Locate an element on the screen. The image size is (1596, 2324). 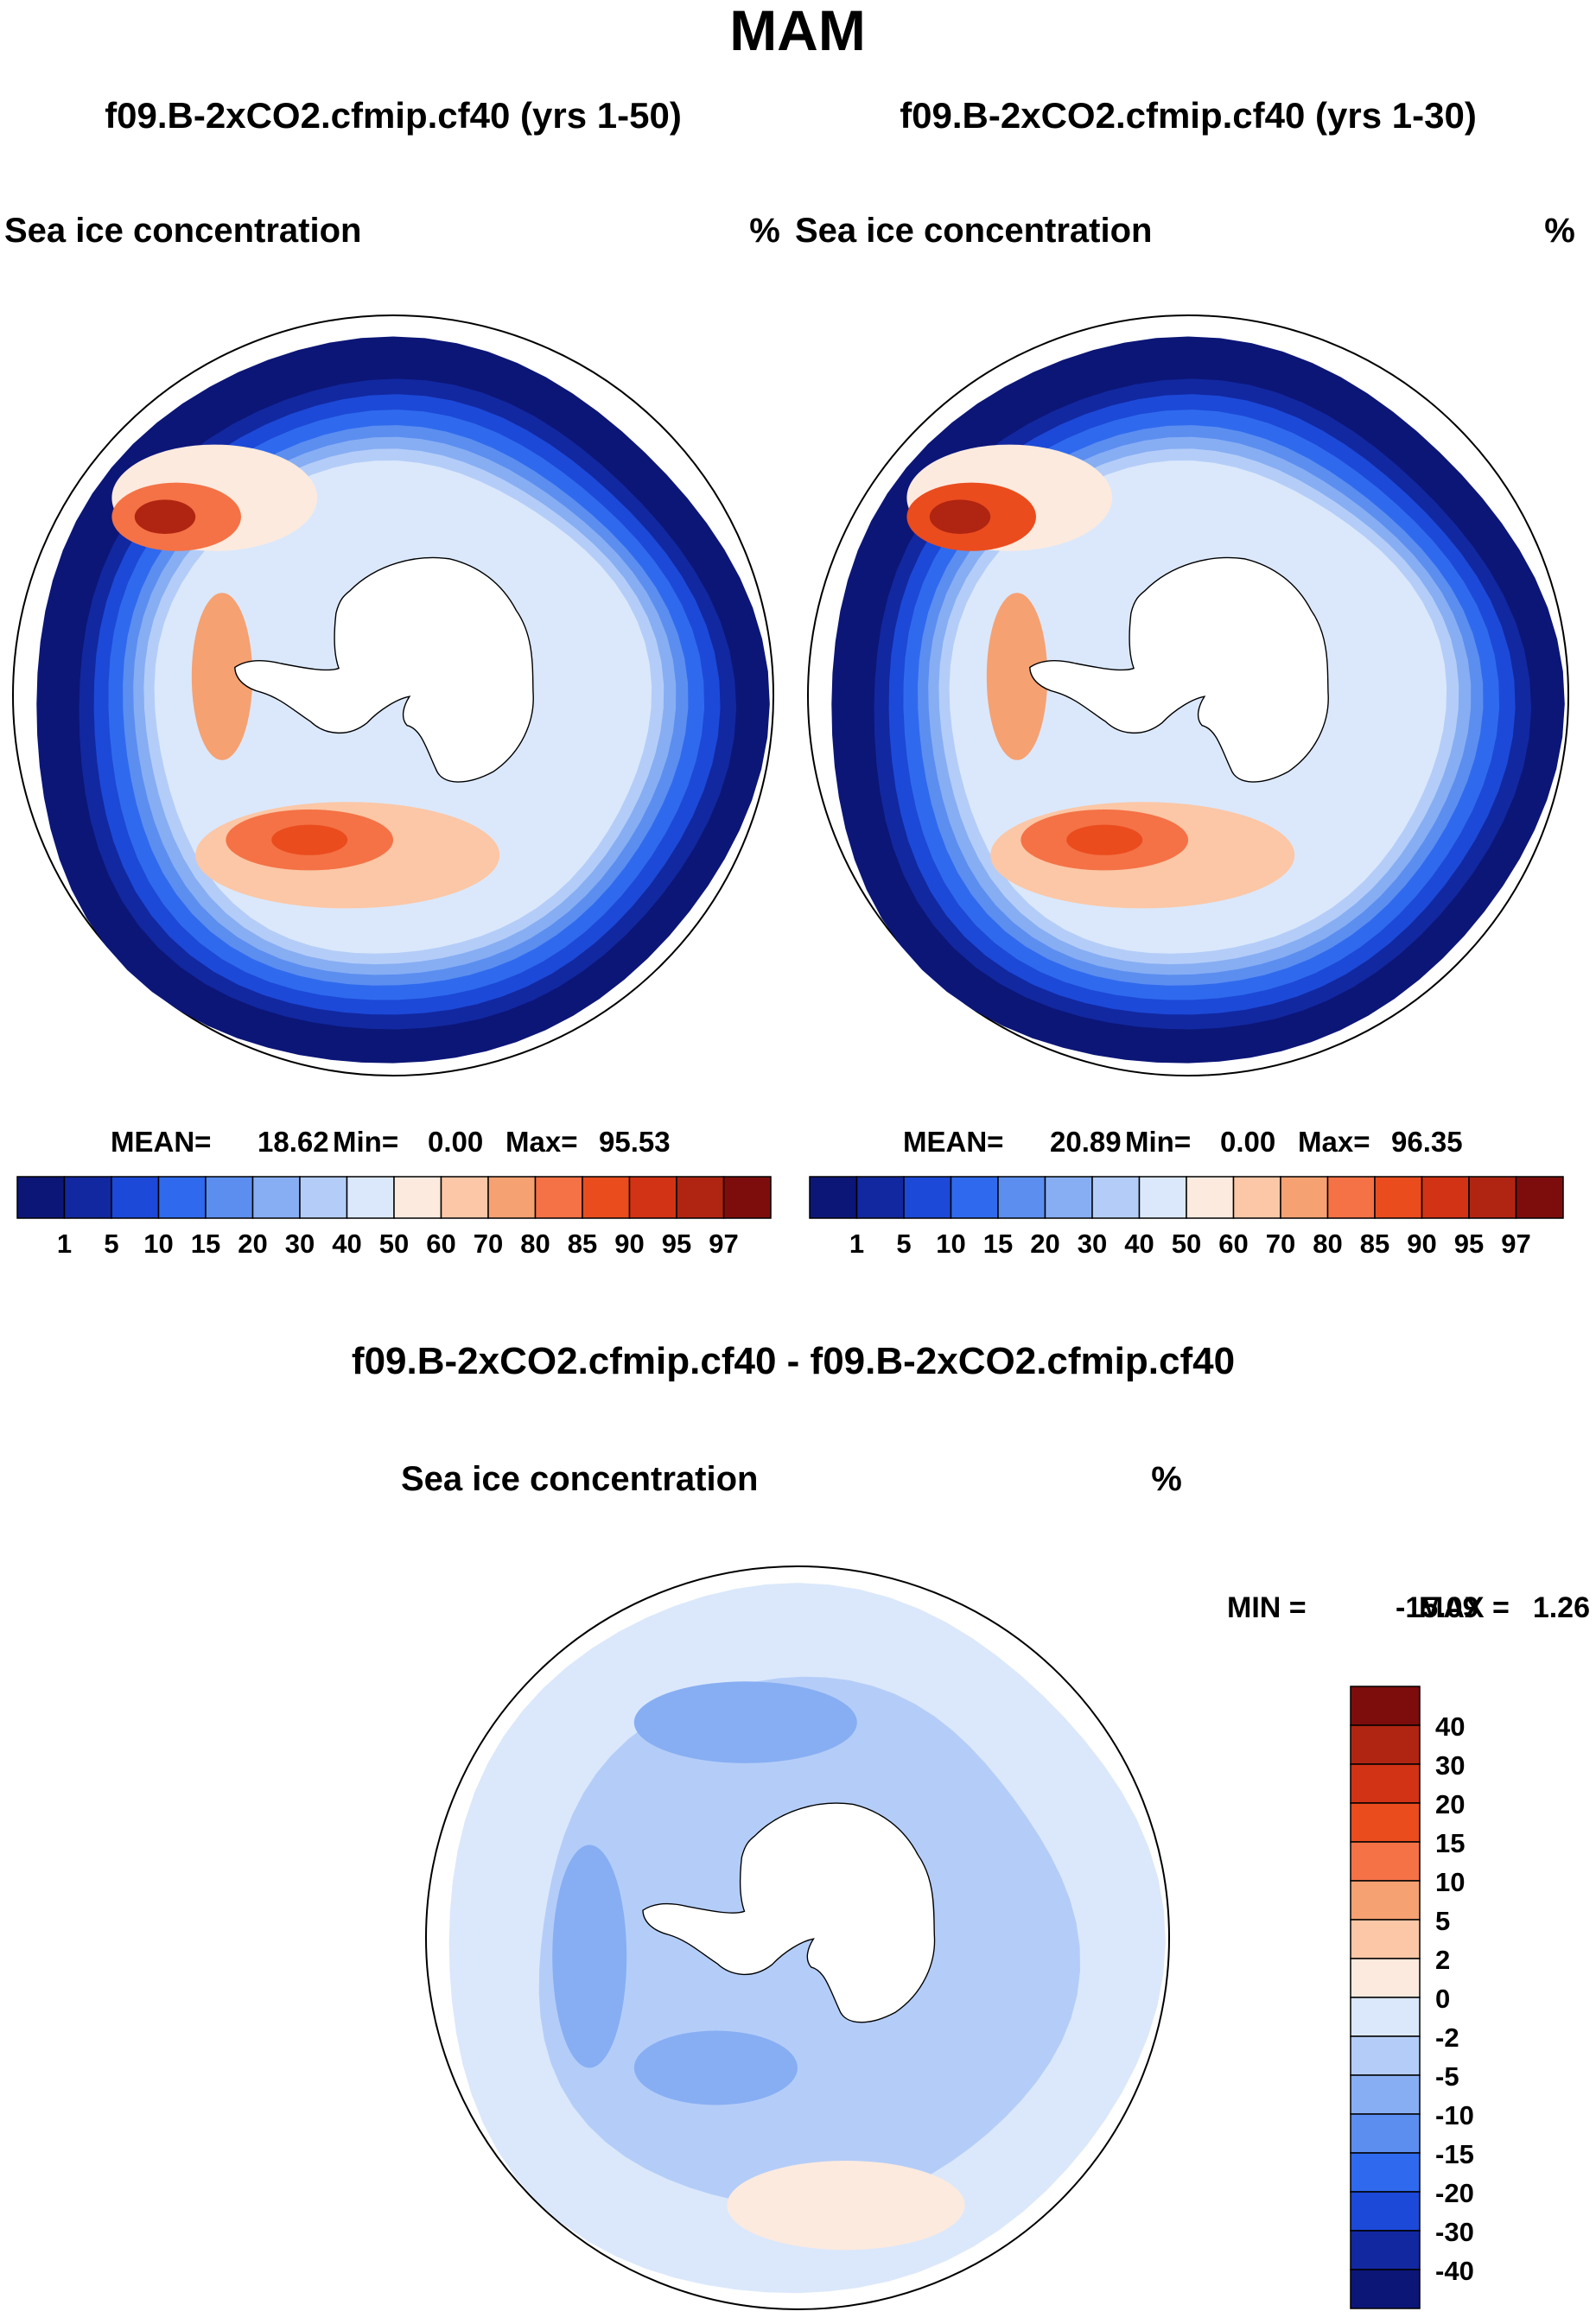
panel-2-colorbar-tick-label: 30 is located at coordinates (1092, 1244).